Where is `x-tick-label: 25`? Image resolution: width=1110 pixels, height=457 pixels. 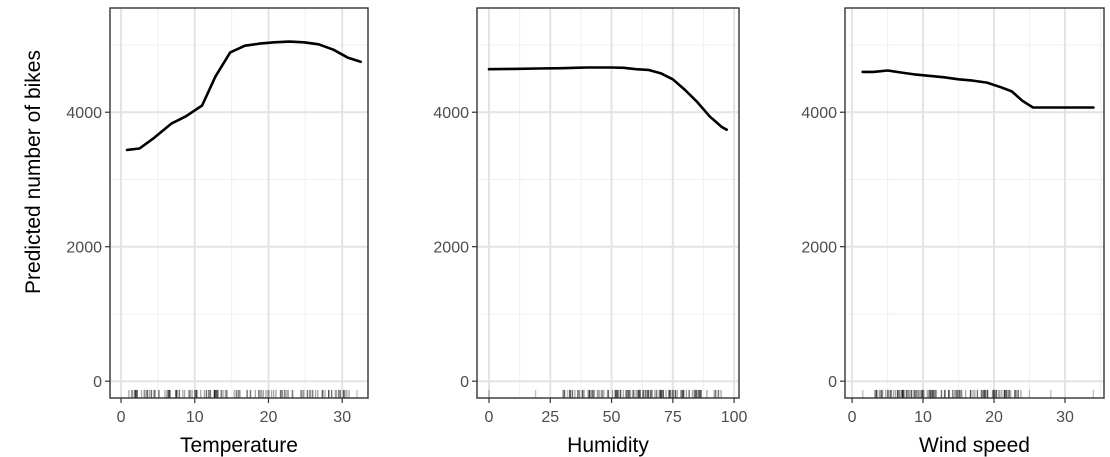 x-tick-label: 25 is located at coordinates (550, 417).